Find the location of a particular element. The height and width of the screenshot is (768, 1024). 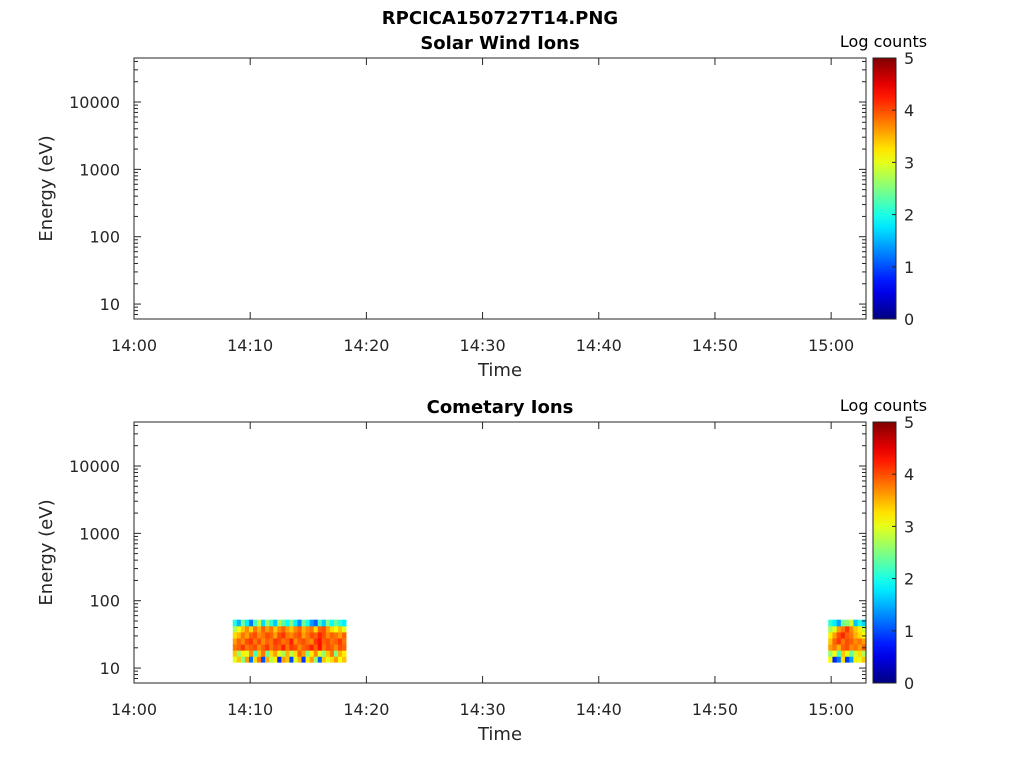

x-tick-label: 15:00 is located at coordinates (831, 709).